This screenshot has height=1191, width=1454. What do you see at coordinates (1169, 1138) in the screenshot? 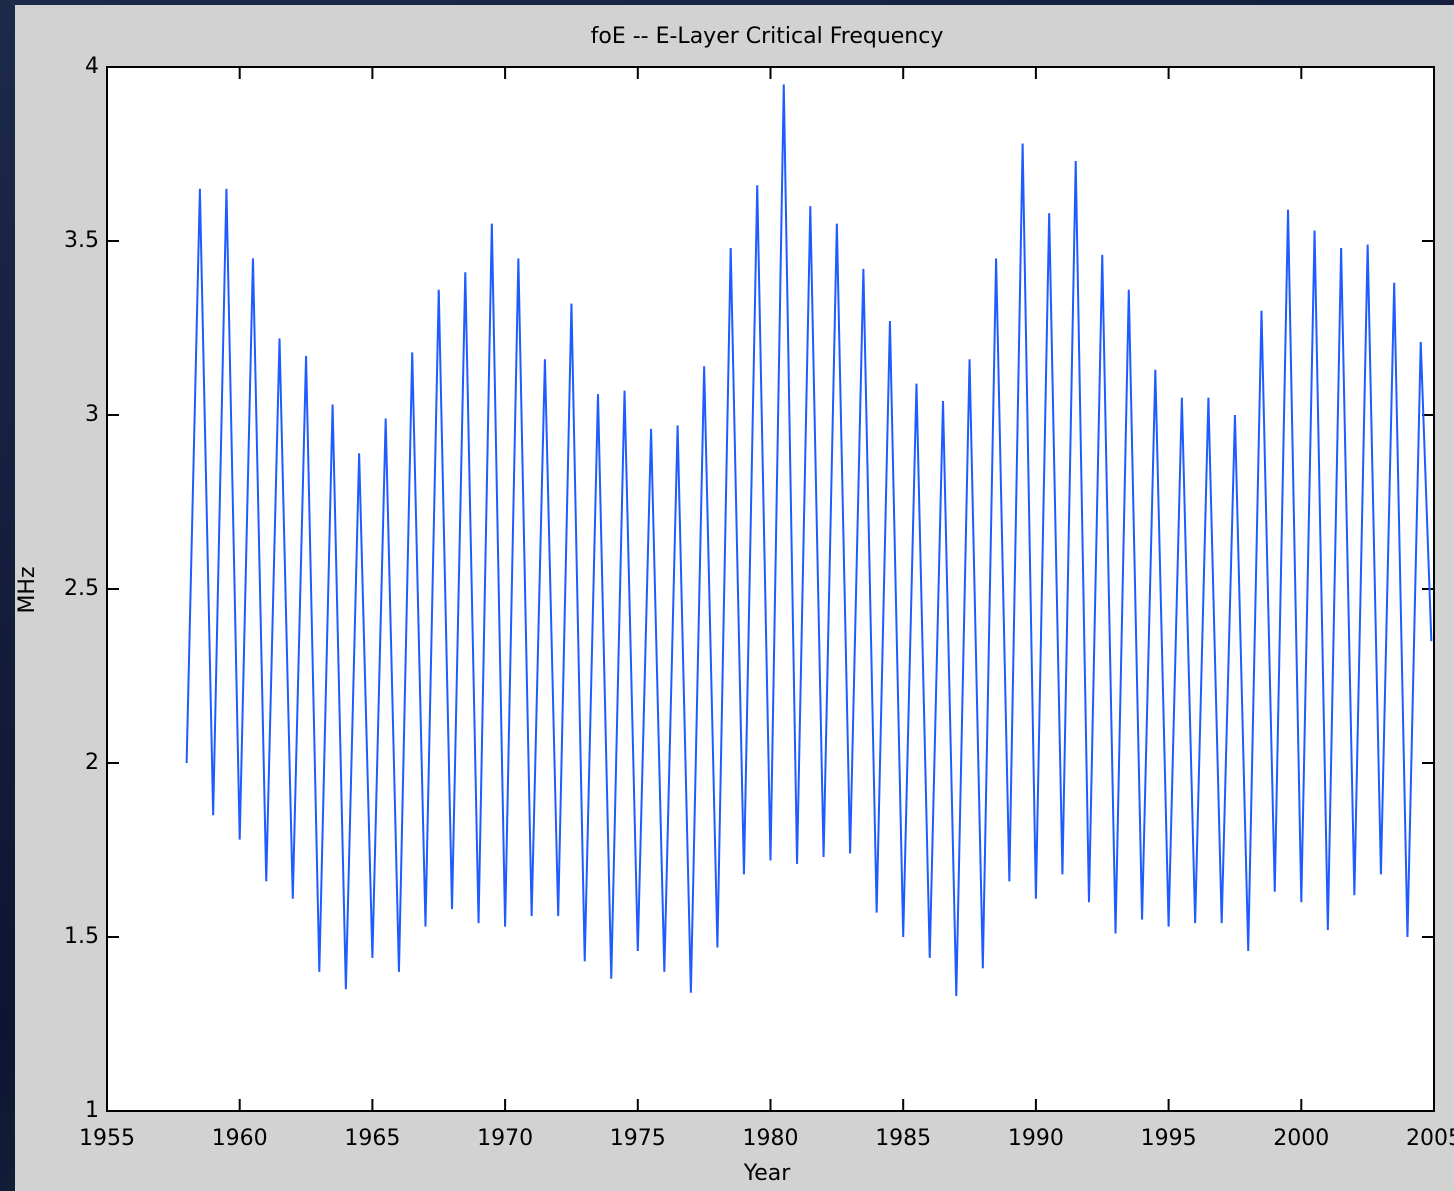
I see `x-tick-label: 1995` at bounding box center [1169, 1138].